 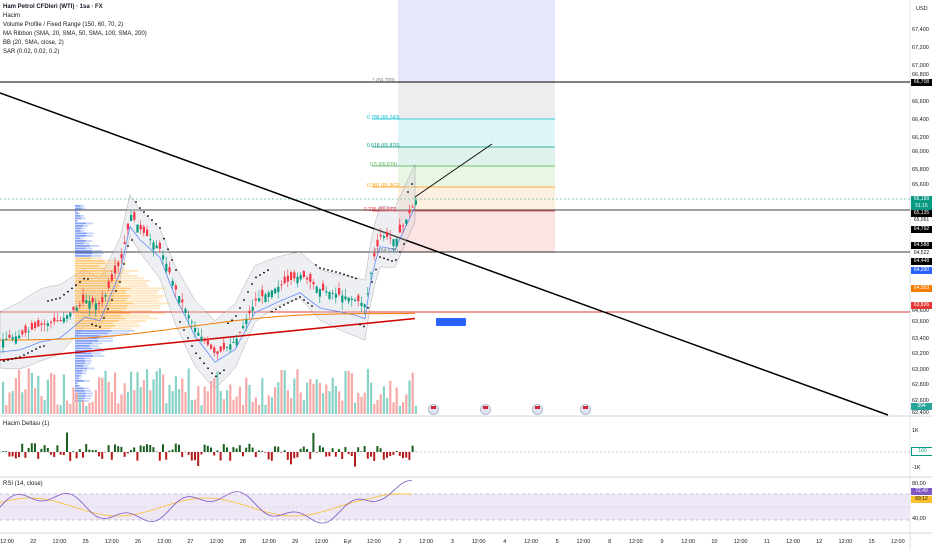 What do you see at coordinates (921, 305) in the screenshot?
I see `price-tag-63826: 63,826` at bounding box center [921, 305].